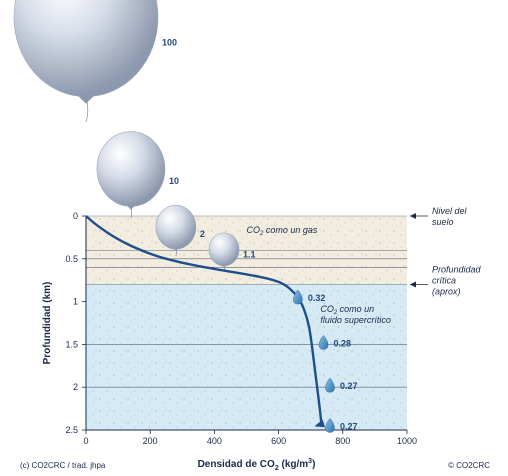  I want to click on x-tick-labels: 0 200 400 600 800 1000, so click(250, 438).